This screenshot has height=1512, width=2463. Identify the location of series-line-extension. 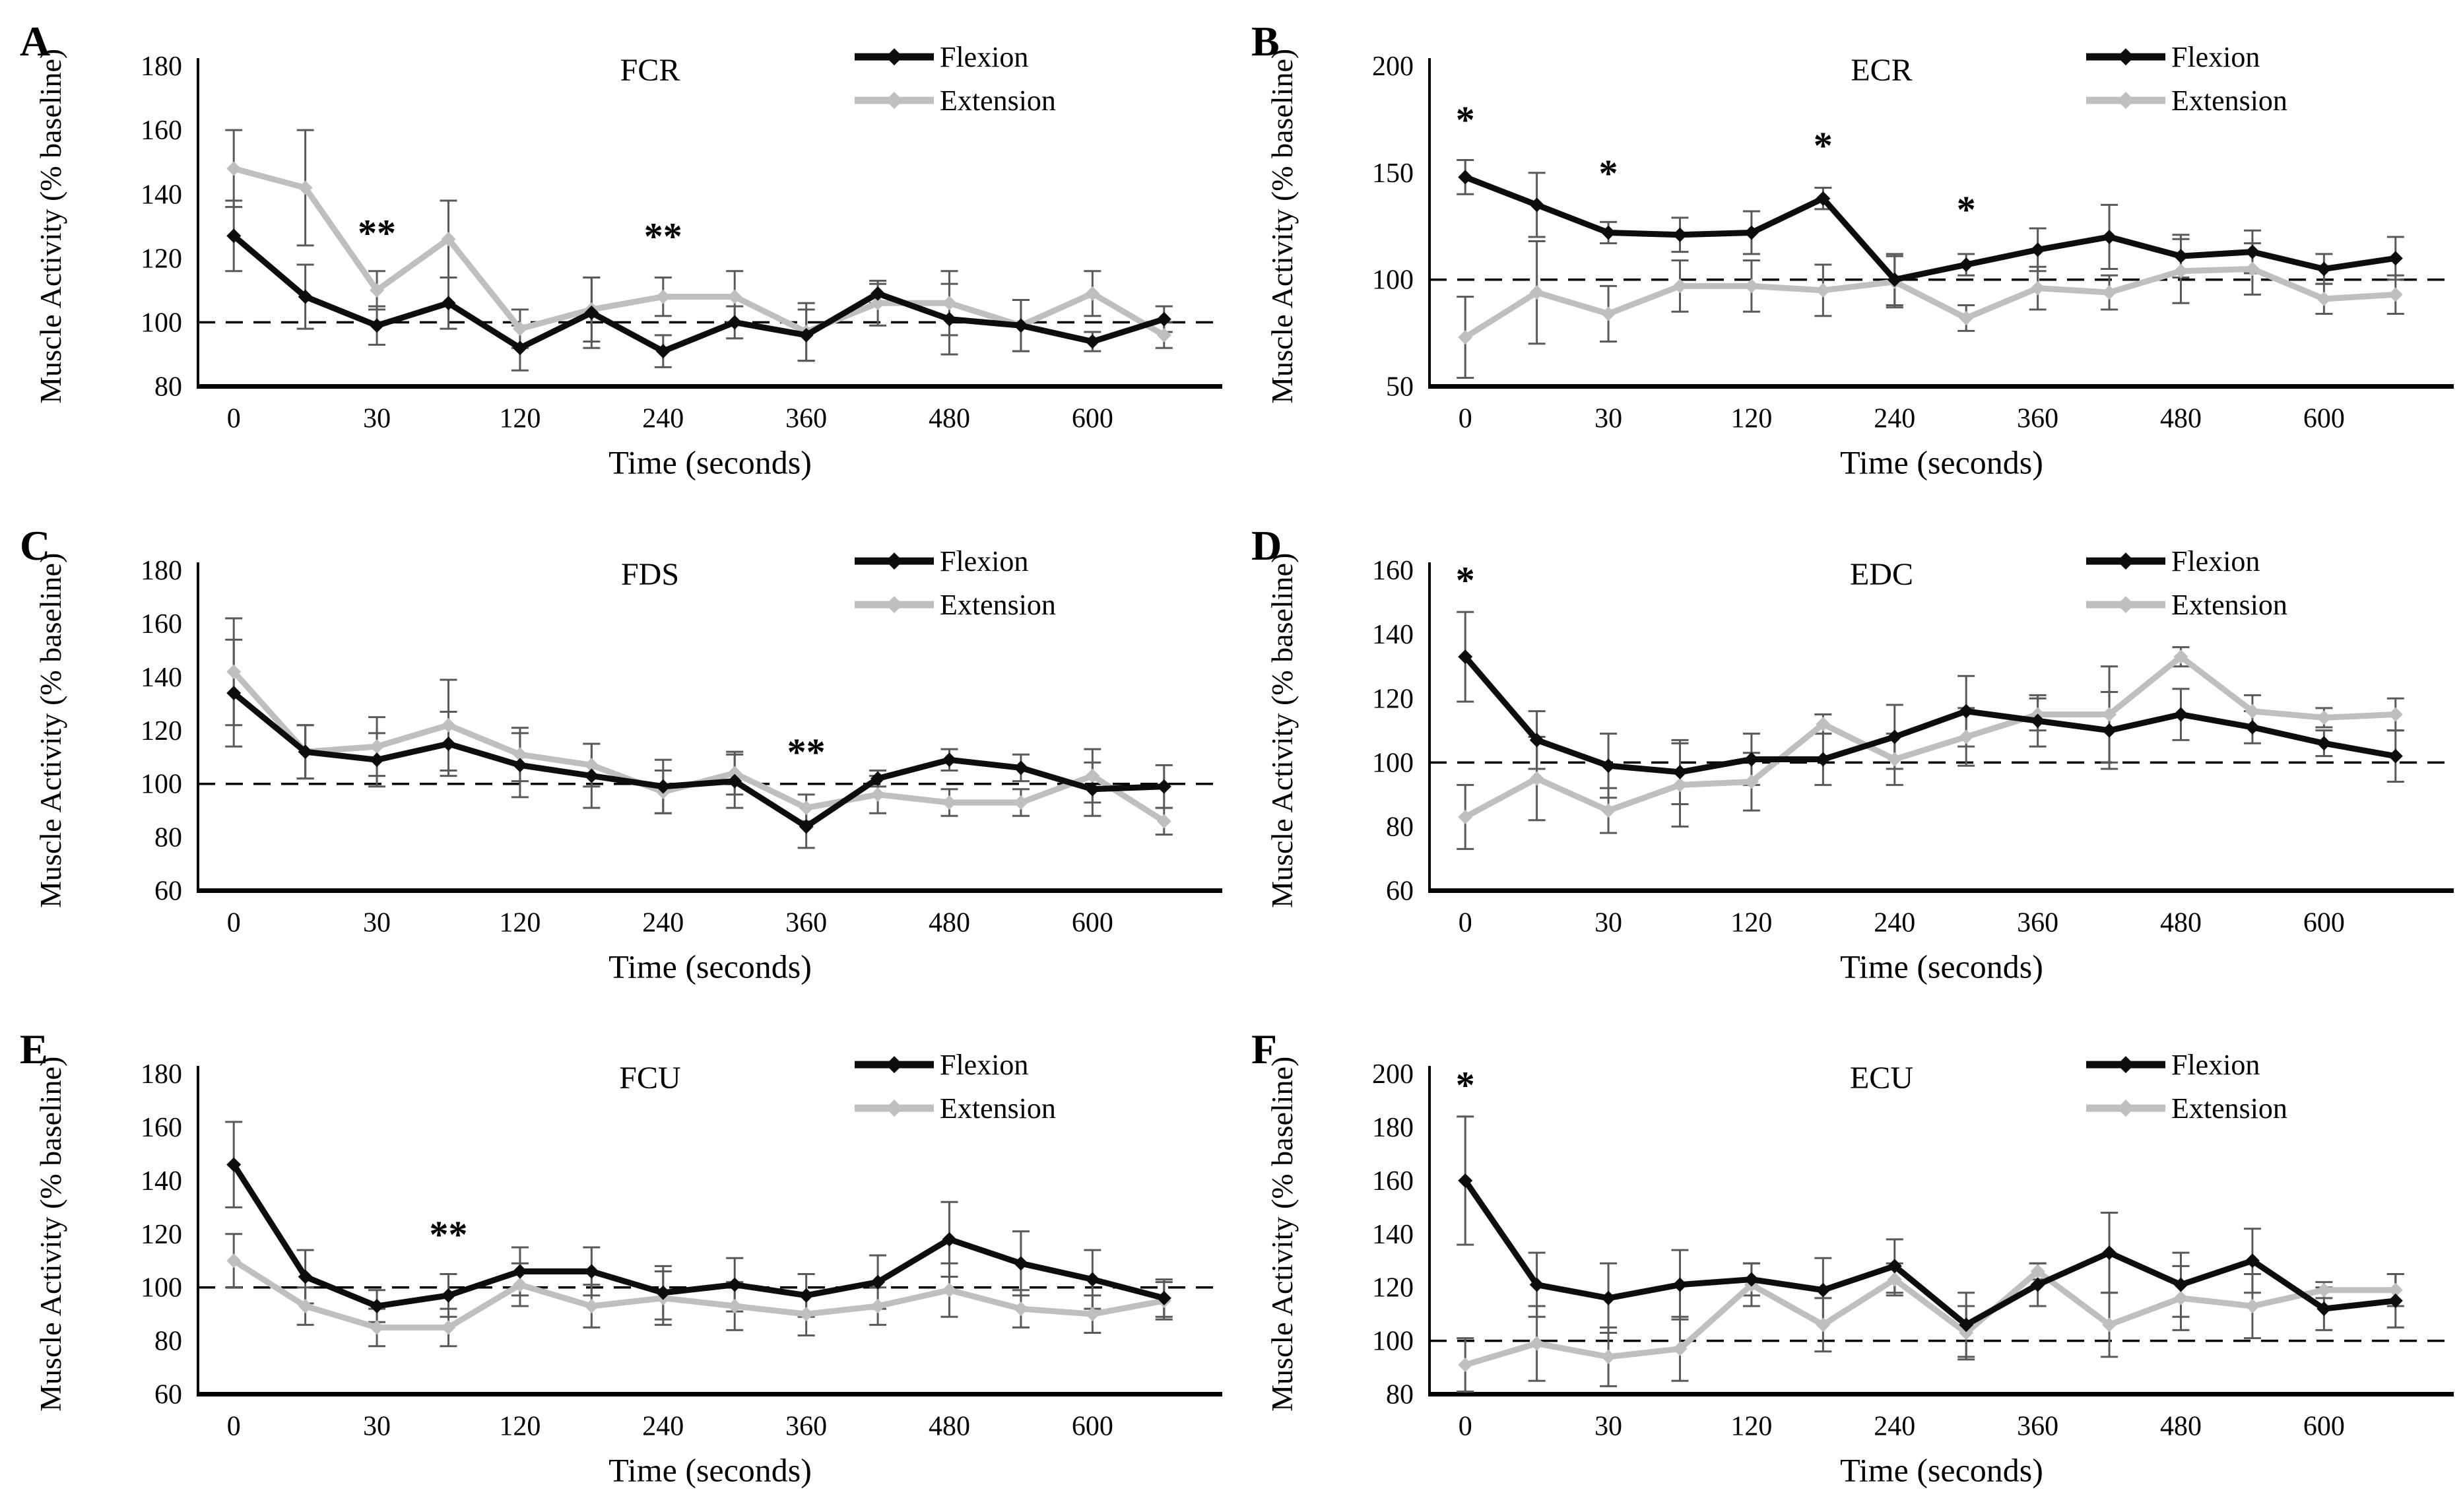
(1930, 736).